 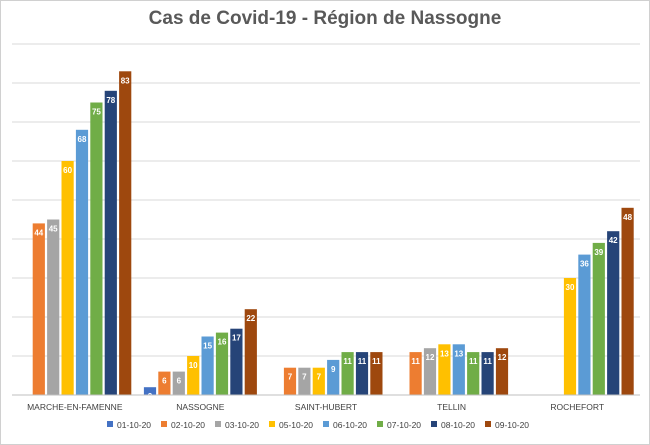 What do you see at coordinates (96, 112) in the screenshot?
I see `data-label: 75` at bounding box center [96, 112].